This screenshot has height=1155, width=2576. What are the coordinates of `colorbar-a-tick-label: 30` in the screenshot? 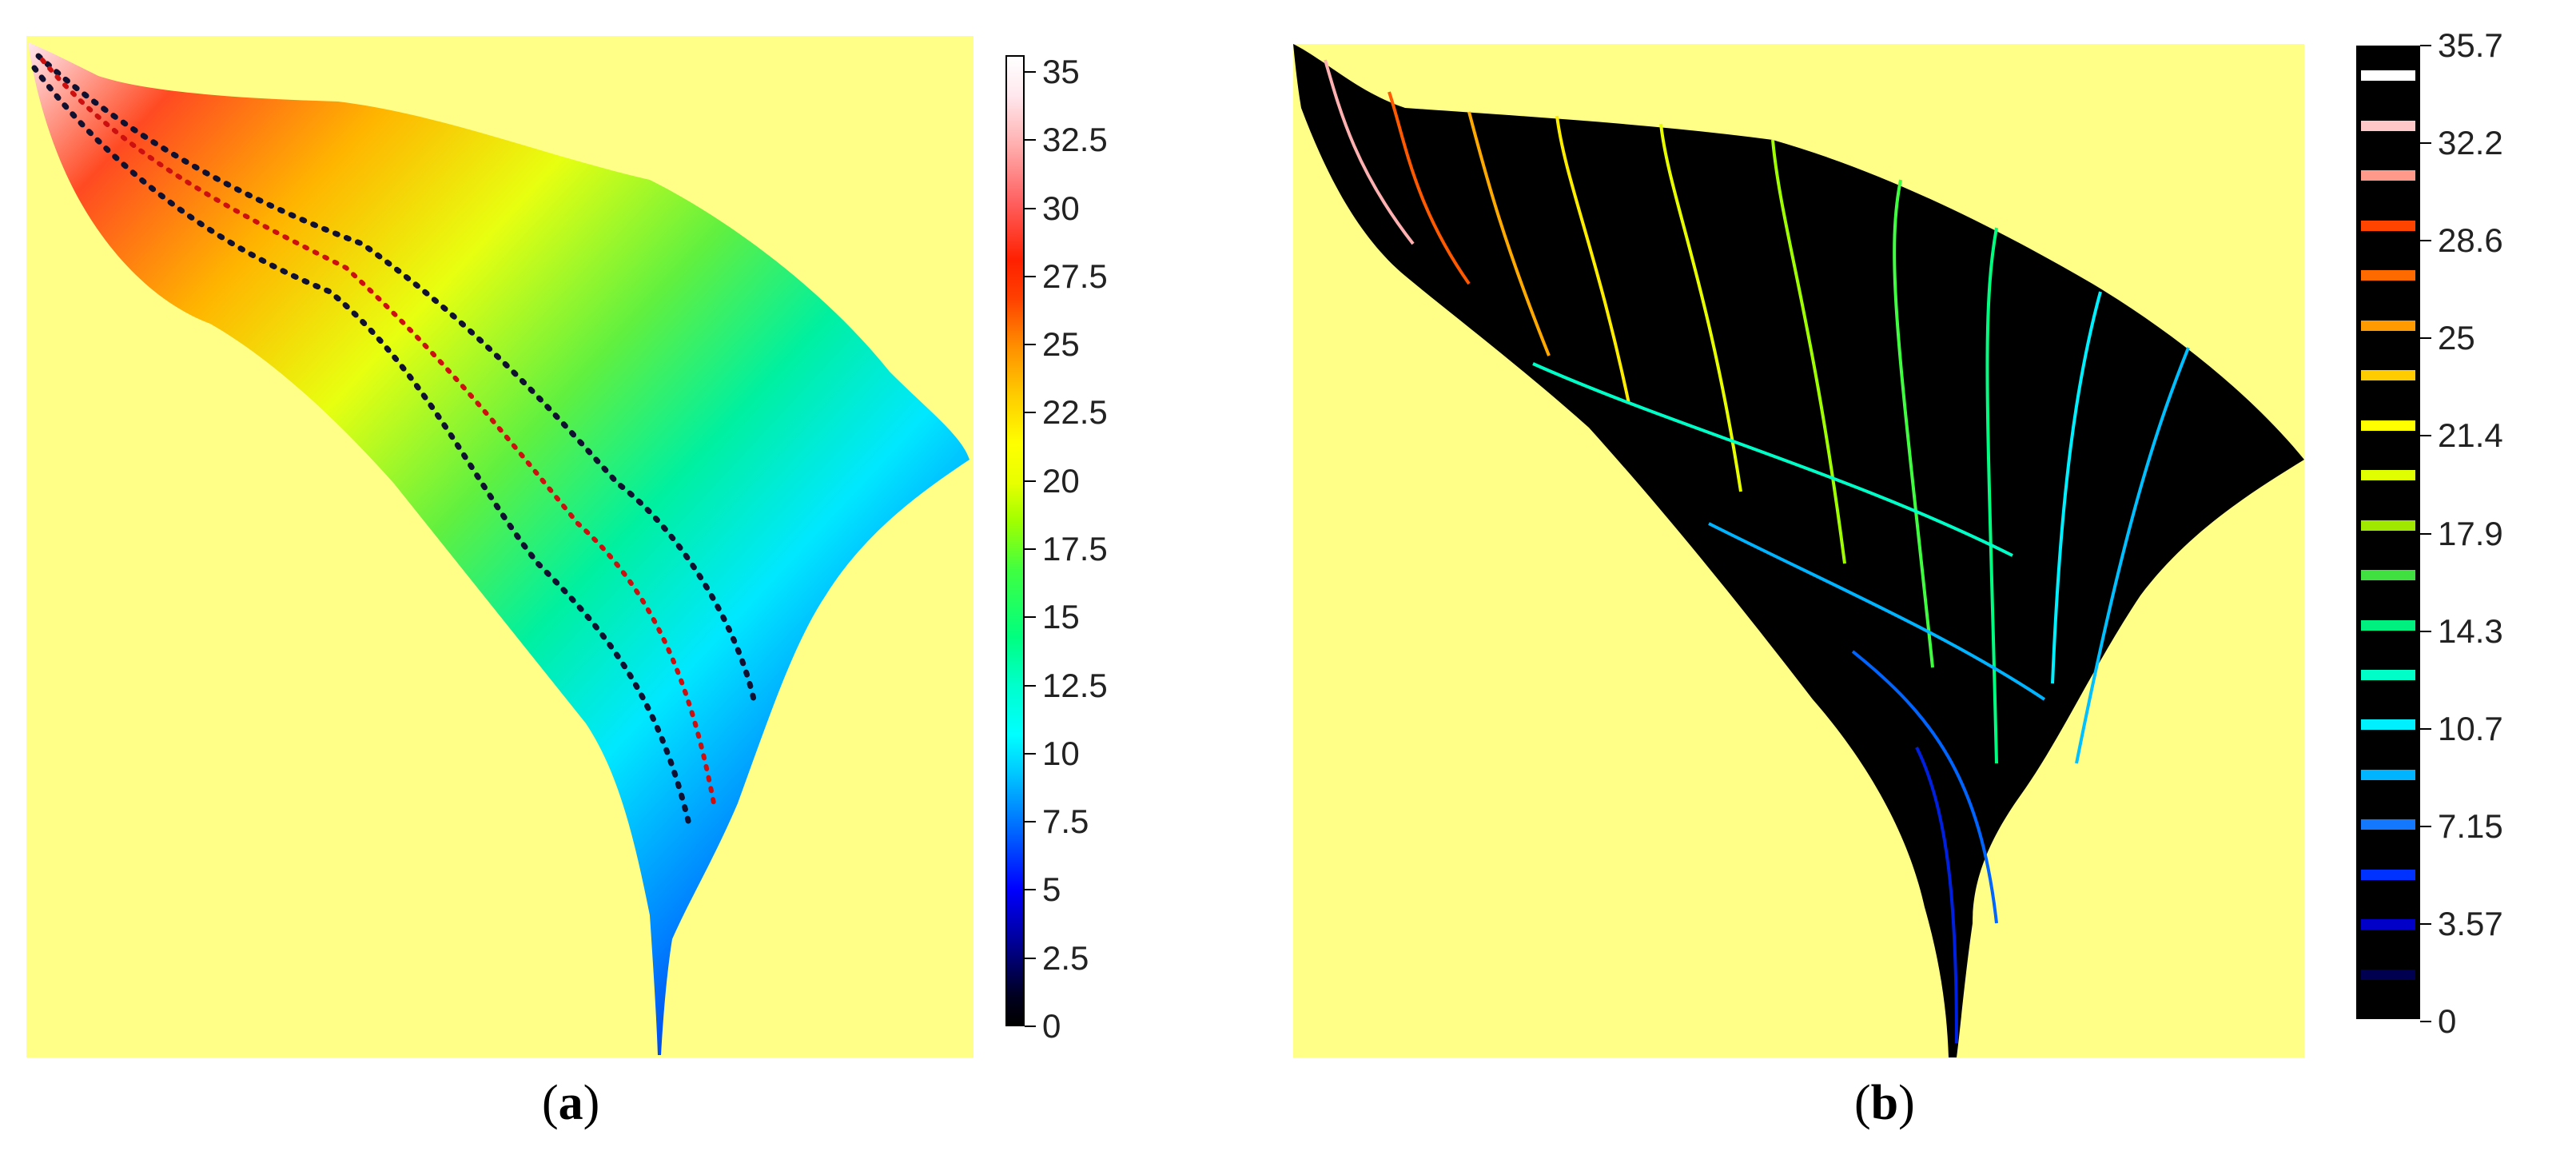 It's located at (1061, 208).